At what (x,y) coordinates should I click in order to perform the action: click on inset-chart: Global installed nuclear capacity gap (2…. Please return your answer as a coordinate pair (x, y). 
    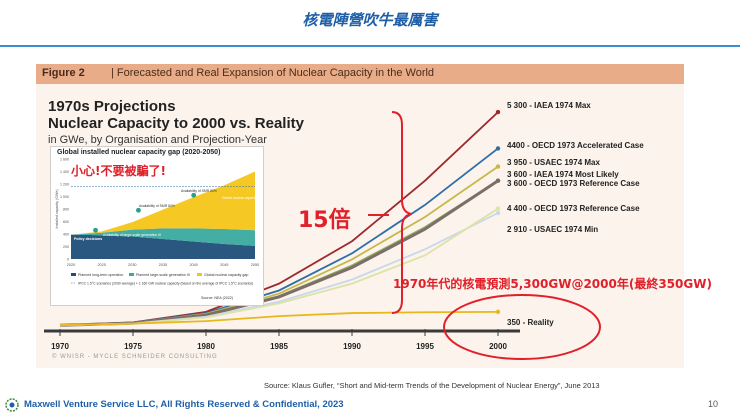
    Looking at the image, I should click on (157, 226).